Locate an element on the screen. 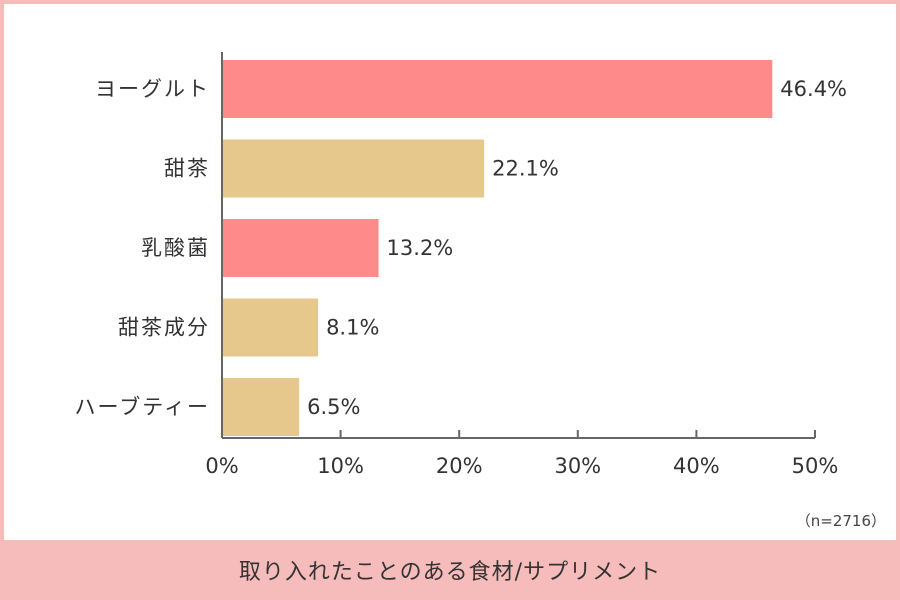 The image size is (900, 600). category-label: ハーブティー is located at coordinates (142, 407).